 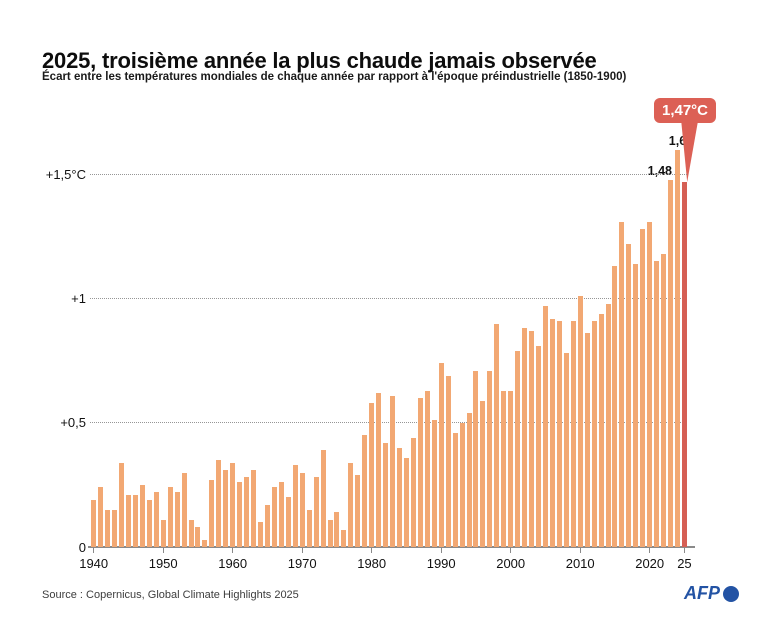 What do you see at coordinates (358, 510) in the screenshot?
I see `bar-1978` at bounding box center [358, 510].